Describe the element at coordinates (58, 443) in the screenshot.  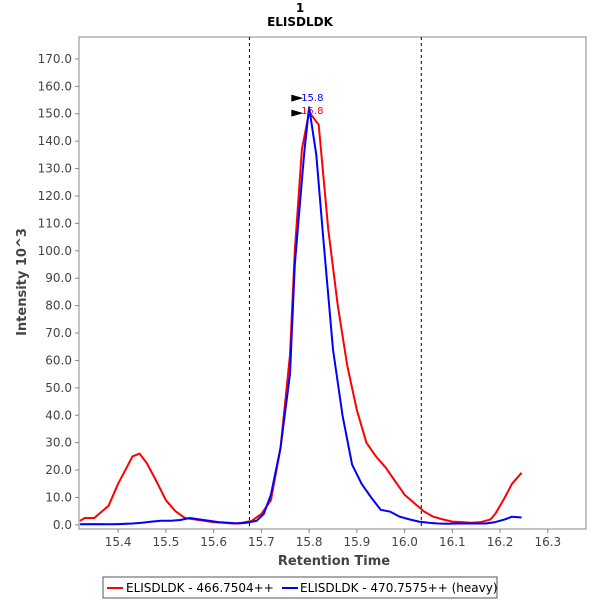
I see `y-tick-label: 30.0` at that location.